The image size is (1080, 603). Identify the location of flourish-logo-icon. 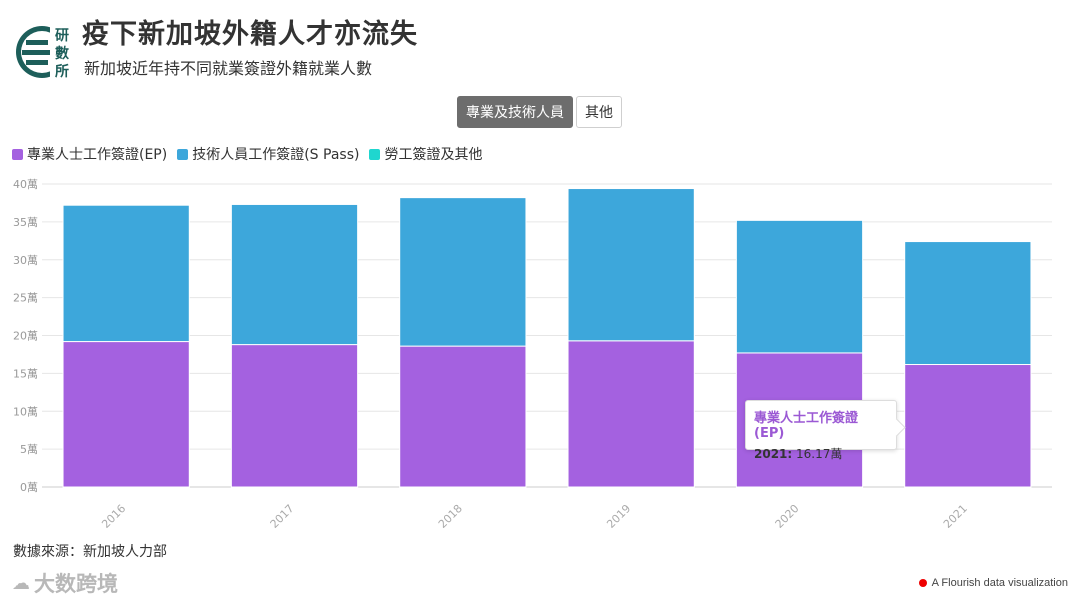
(922, 583).